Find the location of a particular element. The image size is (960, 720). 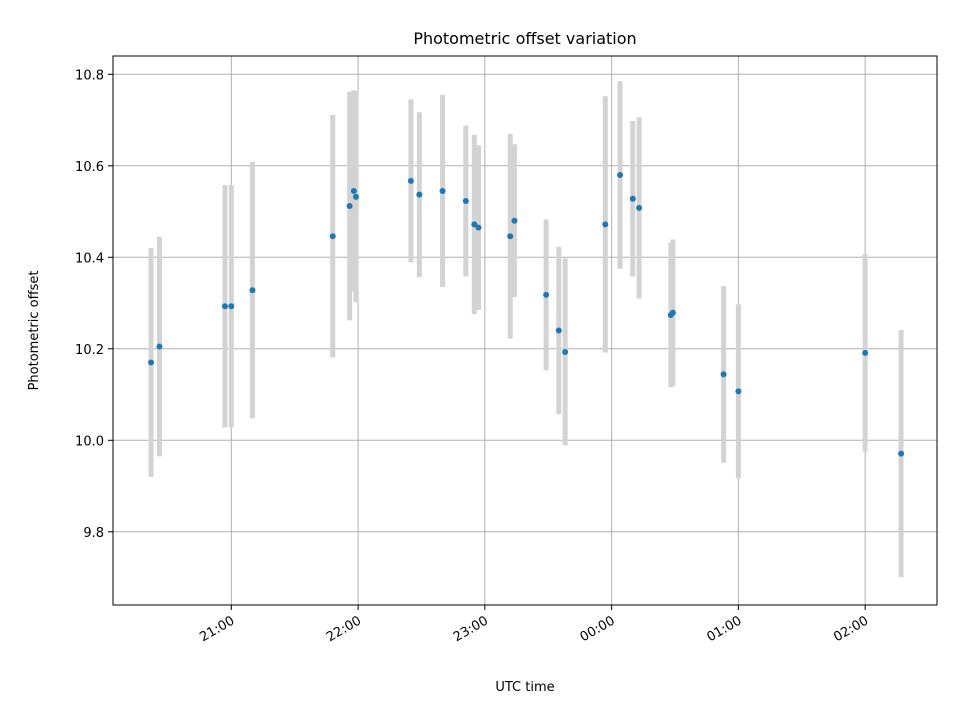

x-axis-label: UTC time is located at coordinates (524, 687).